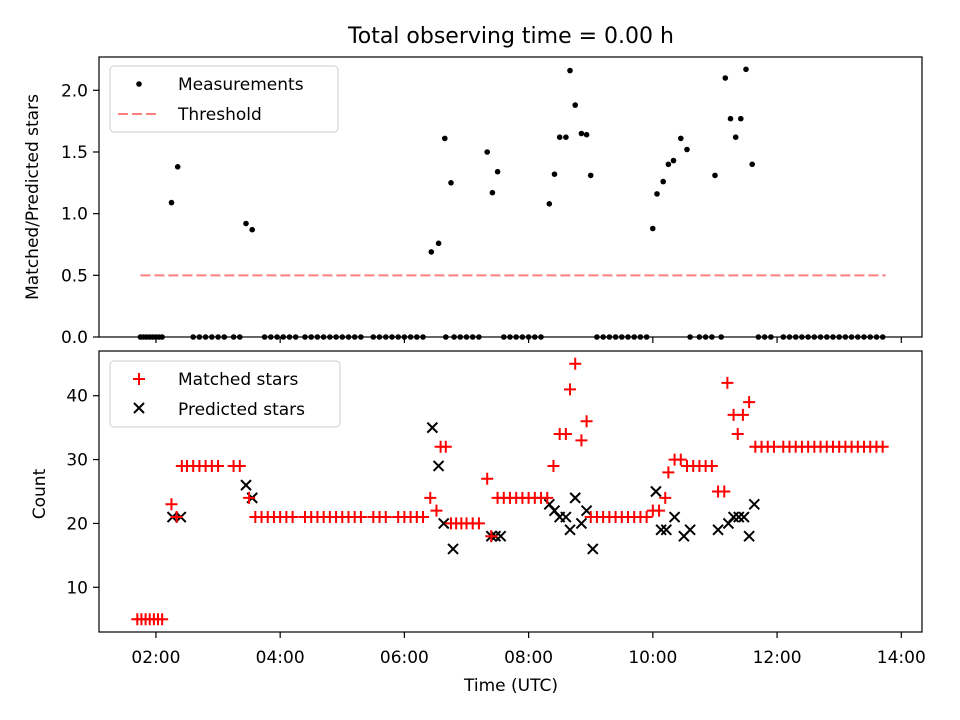 This screenshot has width=960, height=720. What do you see at coordinates (77, 524) in the screenshot?
I see `count-y-tick-label: 20` at bounding box center [77, 524].